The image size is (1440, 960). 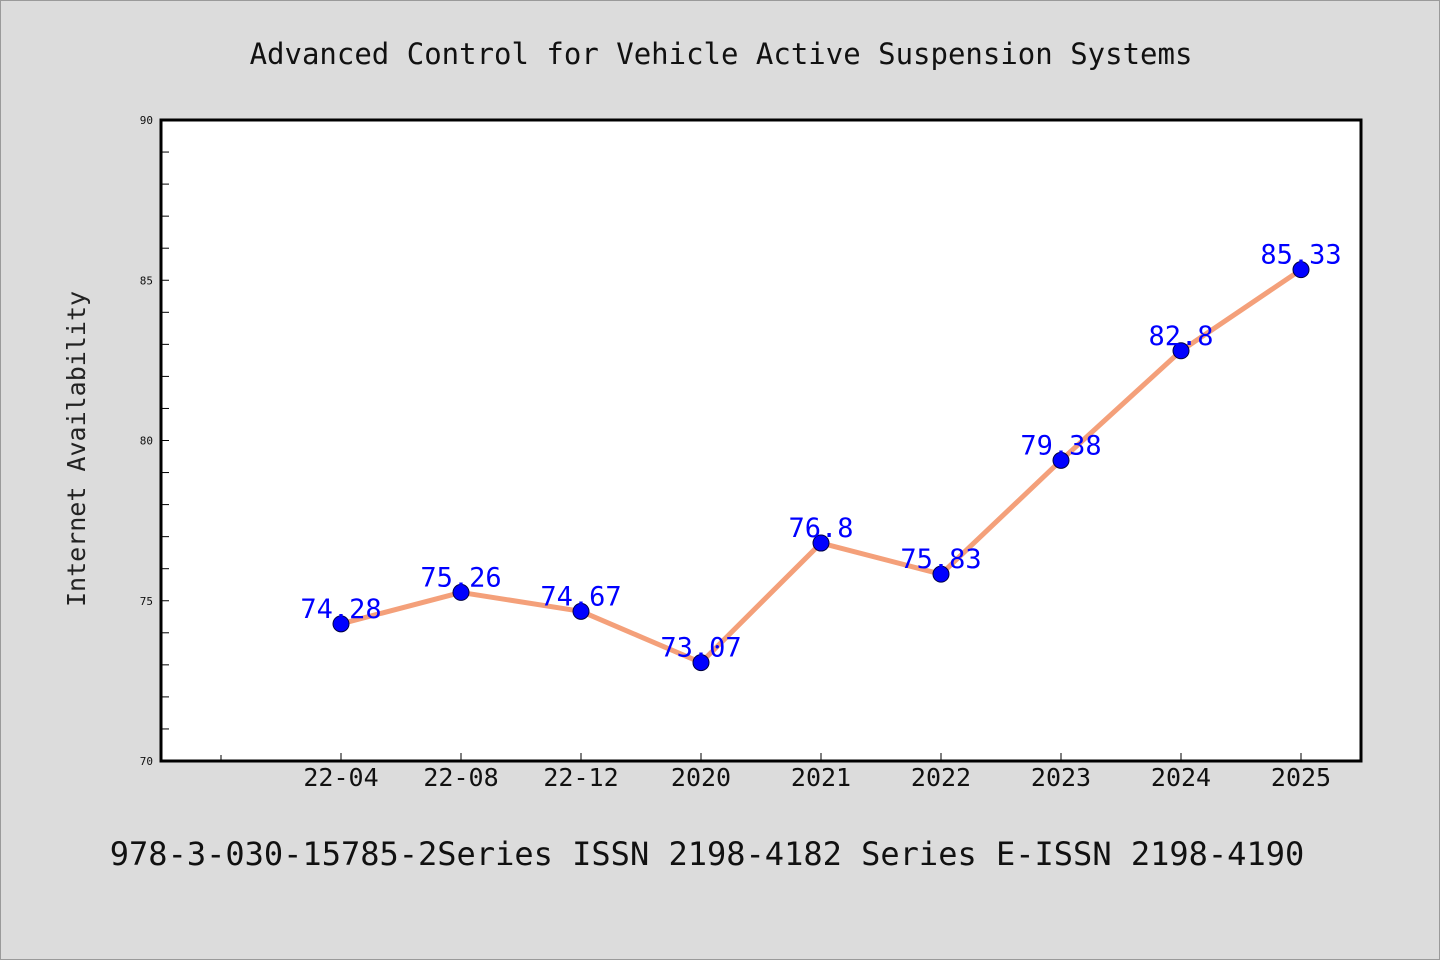 I want to click on y-tick-label: 80, so click(x=146, y=441).